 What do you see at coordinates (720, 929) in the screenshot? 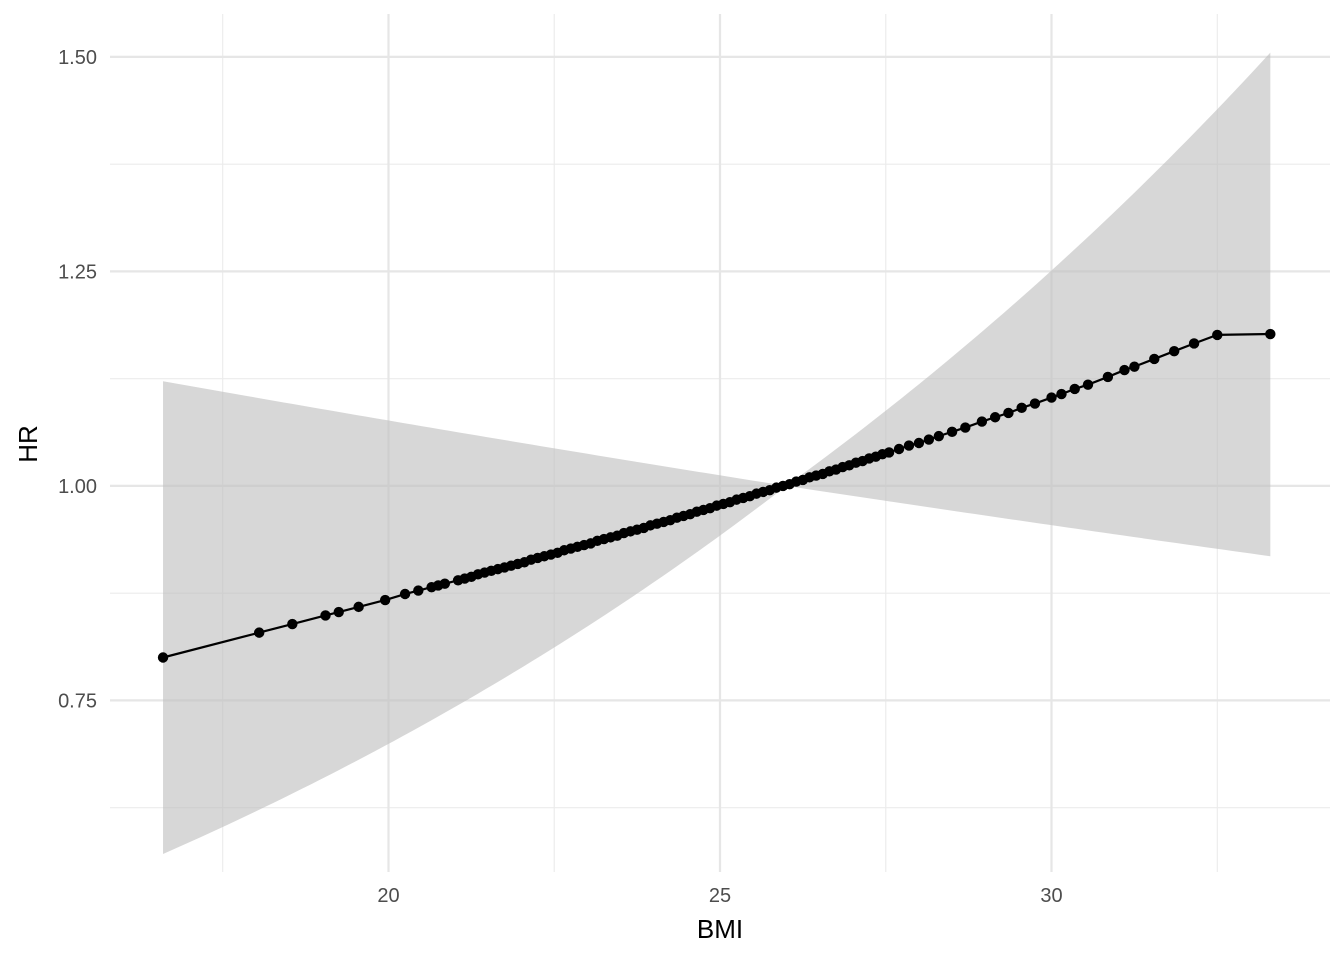
I see `x-axis-title: BMI` at bounding box center [720, 929].